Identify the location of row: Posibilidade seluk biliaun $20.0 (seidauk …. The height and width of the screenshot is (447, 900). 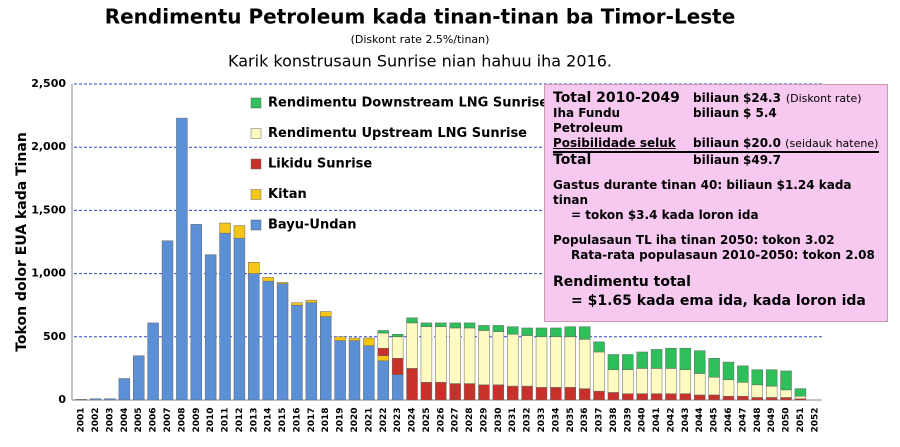
(716, 144).